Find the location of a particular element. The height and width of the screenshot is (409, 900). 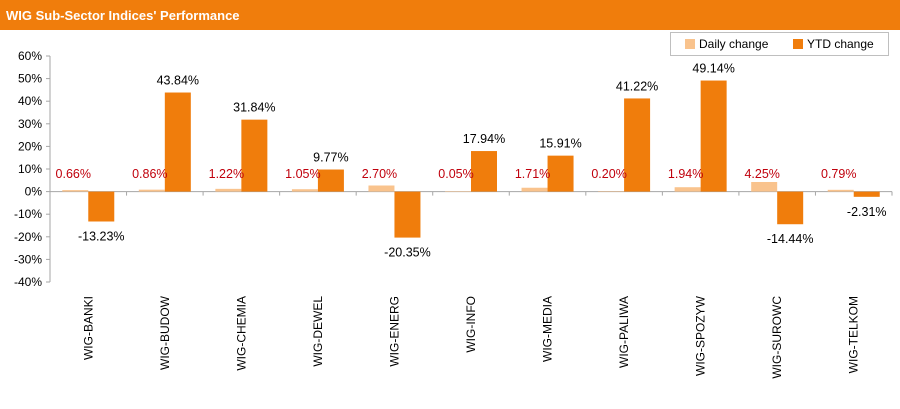

legend-item-ytd: YTD change is located at coordinates (833, 44).